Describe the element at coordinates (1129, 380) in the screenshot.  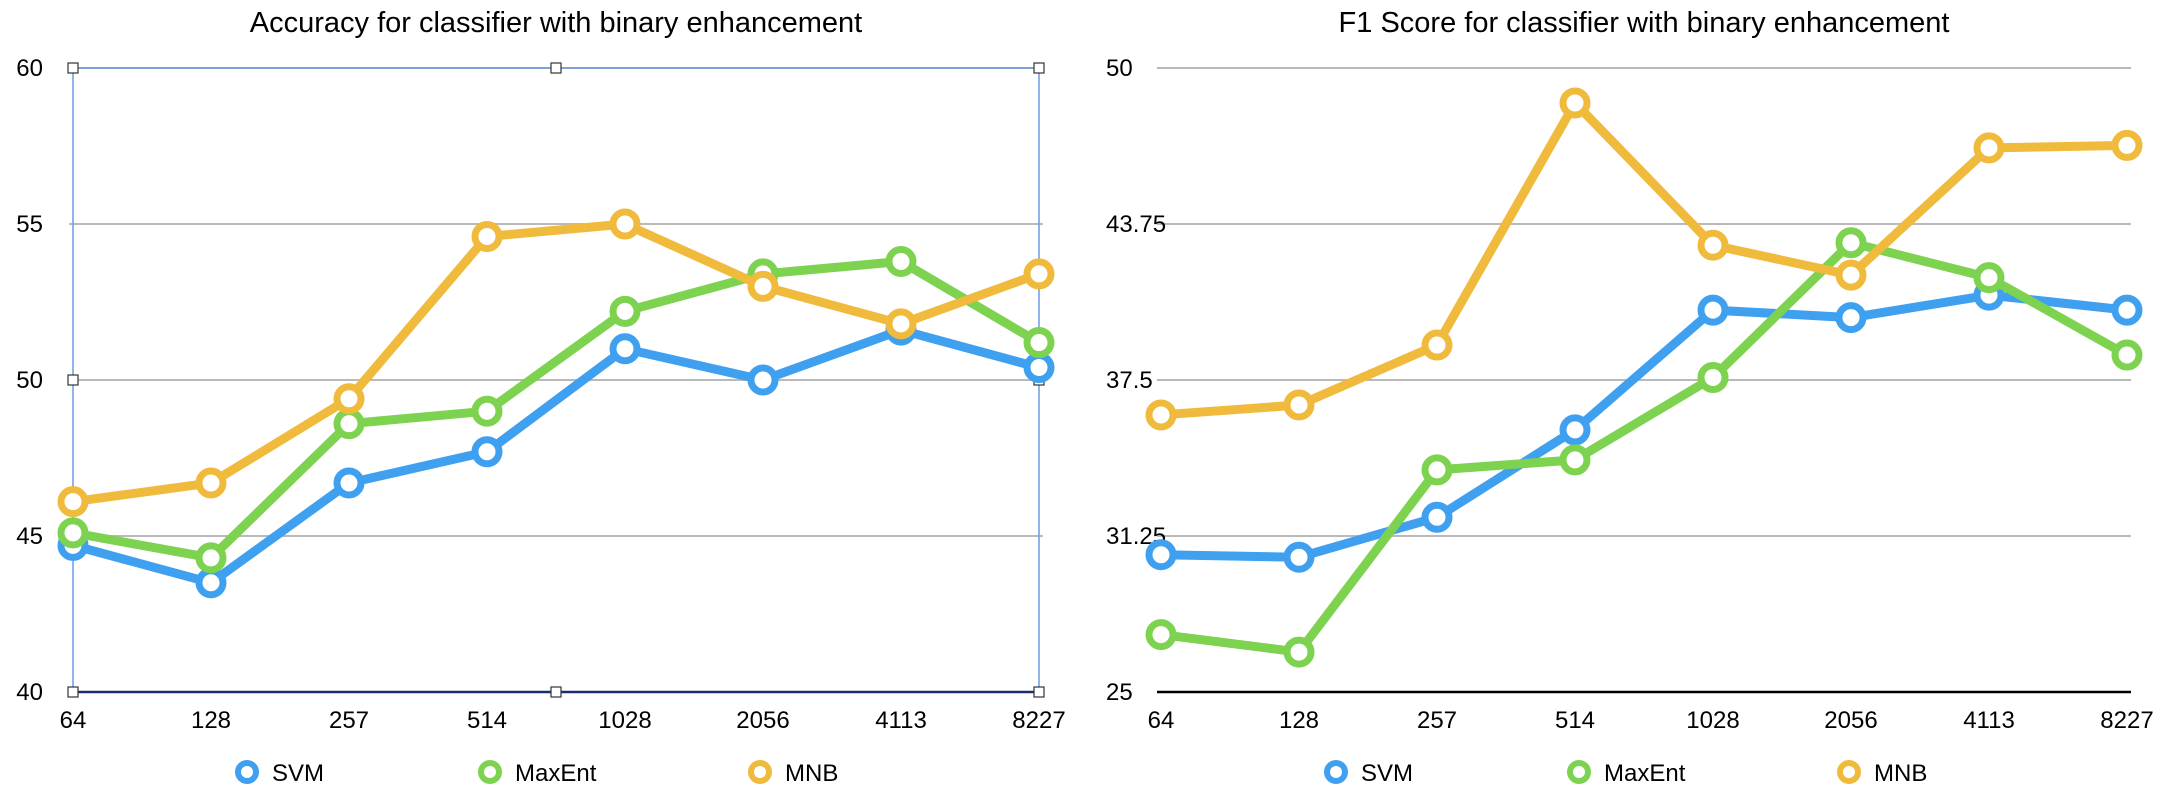
I see `y-tick-label: 37.5` at that location.